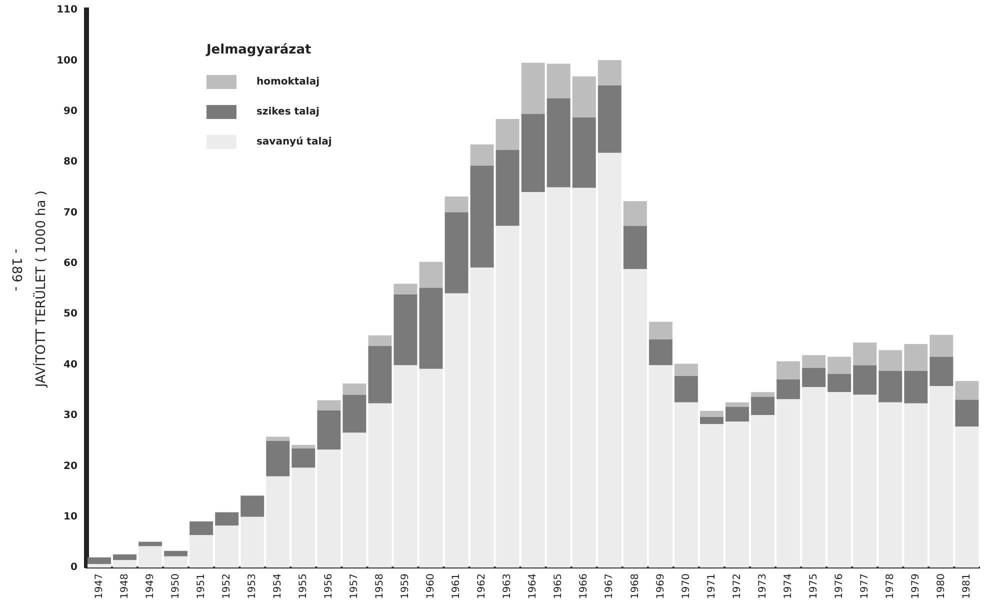  What do you see at coordinates (71, 314) in the screenshot?
I see `y-tick-label: 50` at bounding box center [71, 314].